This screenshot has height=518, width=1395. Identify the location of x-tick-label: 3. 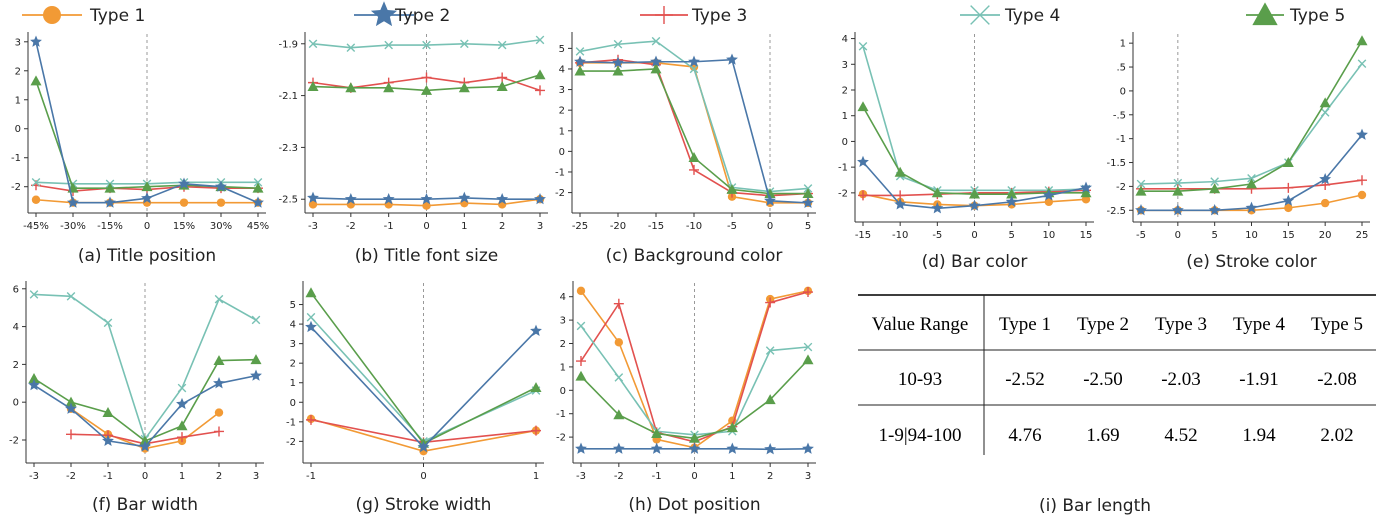
(808, 476).